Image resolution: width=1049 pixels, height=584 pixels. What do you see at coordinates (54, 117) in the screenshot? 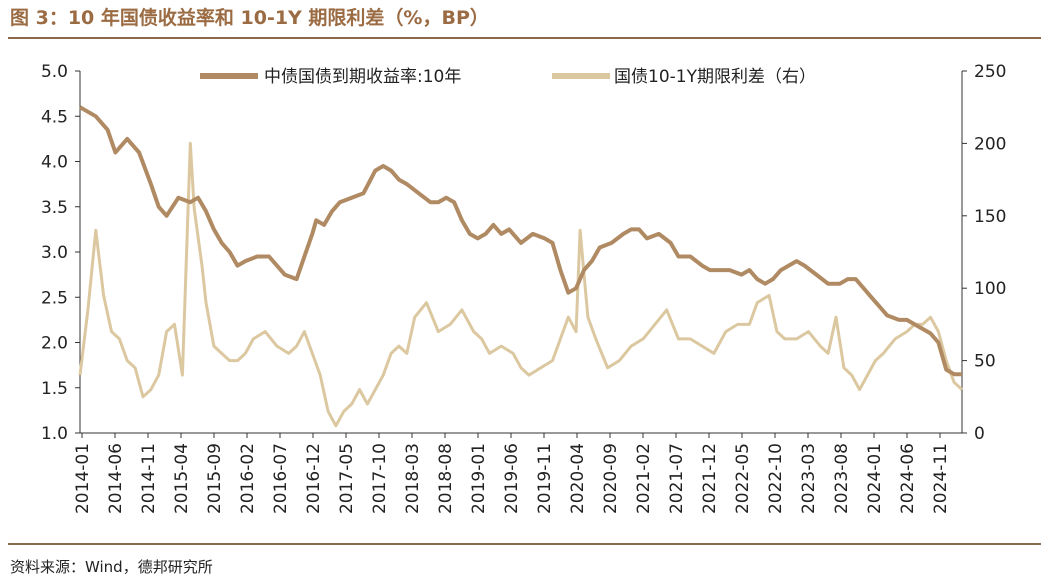
I see `left-tick-label: 4.5` at bounding box center [54, 117].